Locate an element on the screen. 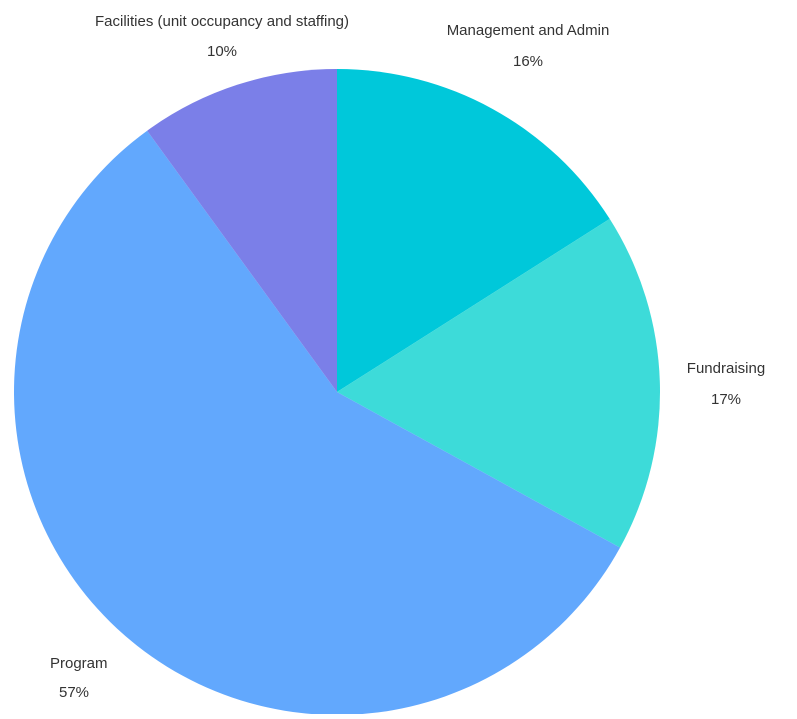  pie-slice-facilities-unit-occupancy-and-staffing is located at coordinates (242, 230).